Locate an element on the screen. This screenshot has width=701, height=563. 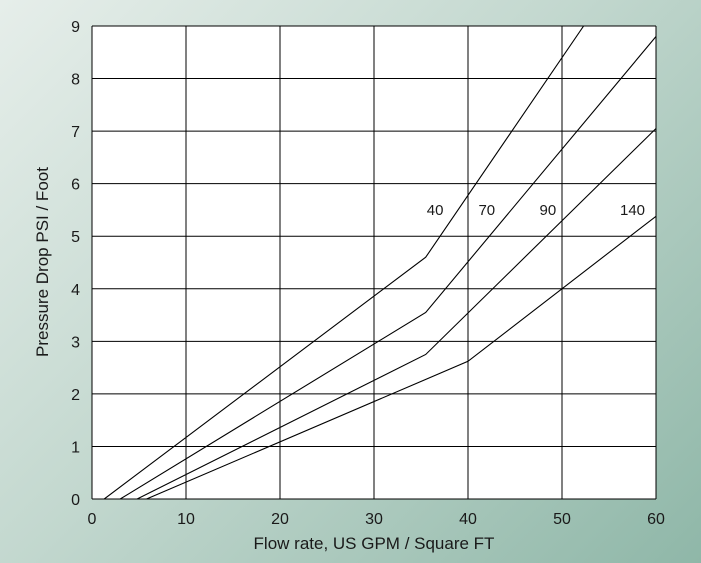
x-tick-label: 60 is located at coordinates (656, 519).